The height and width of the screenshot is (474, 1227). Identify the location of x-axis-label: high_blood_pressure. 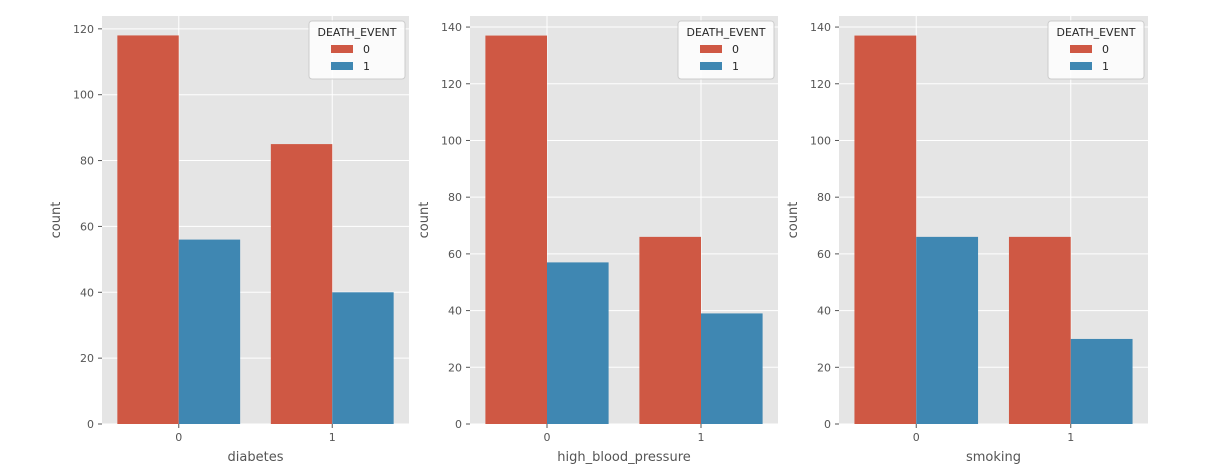
(624, 457).